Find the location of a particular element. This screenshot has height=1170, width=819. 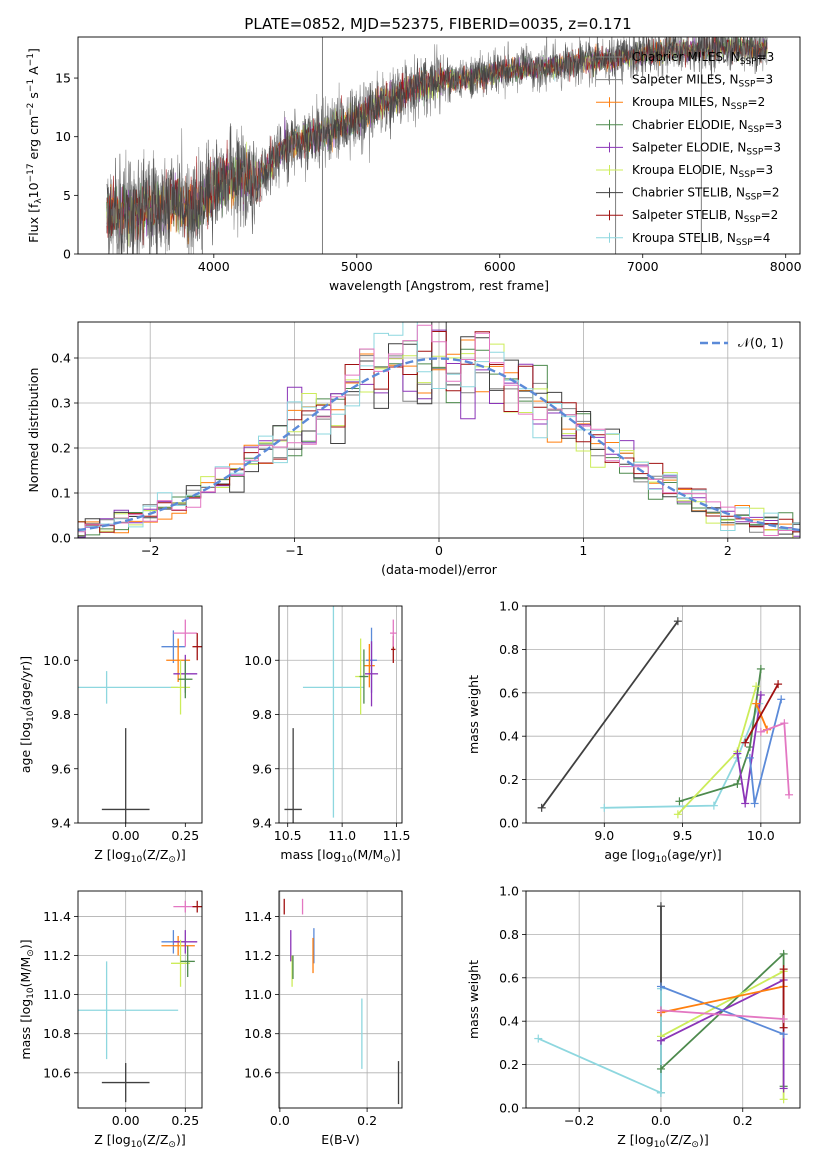

x-tick-label: 1 is located at coordinates (583, 550).